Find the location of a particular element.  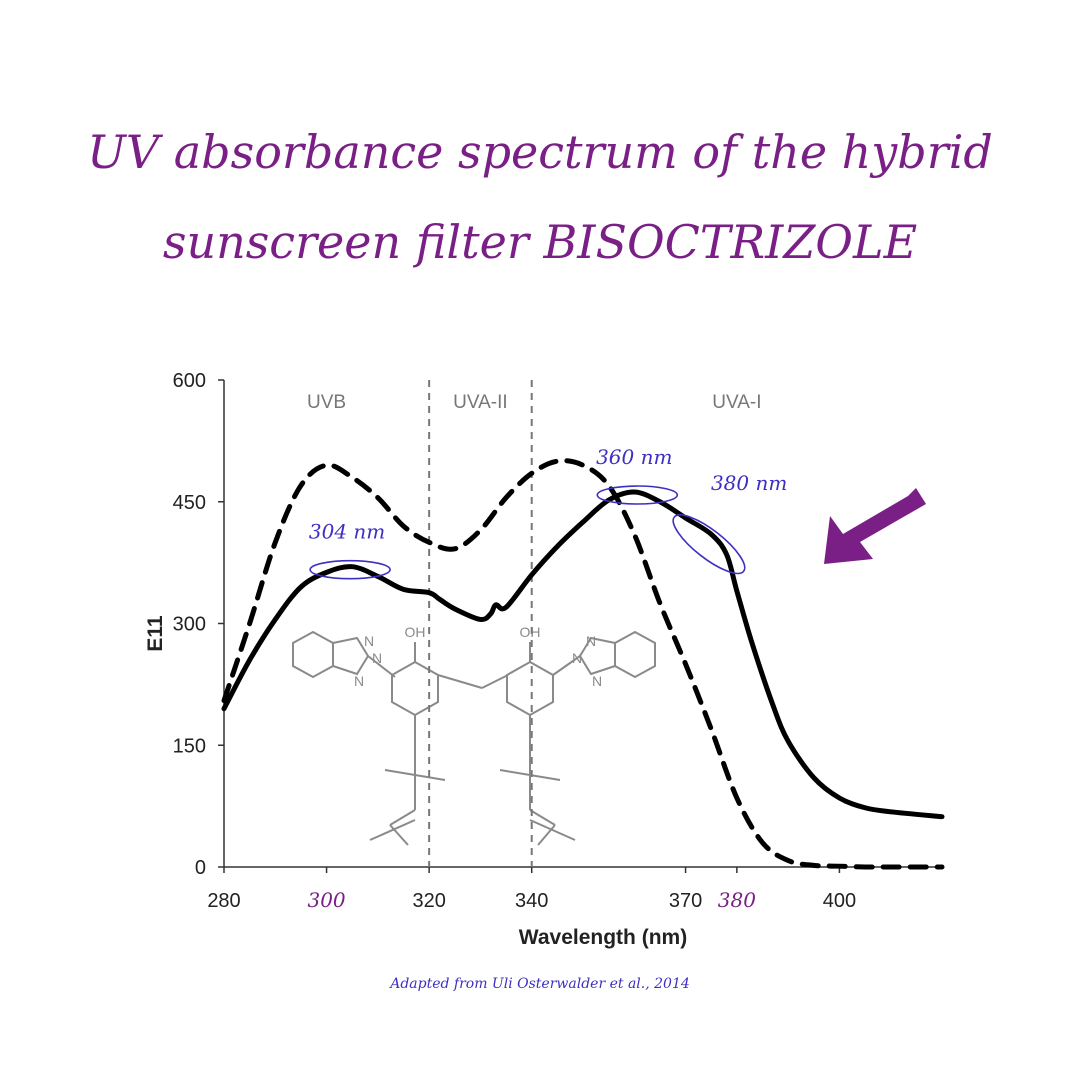

bisoctrizole-structure is located at coordinates (474, 738).